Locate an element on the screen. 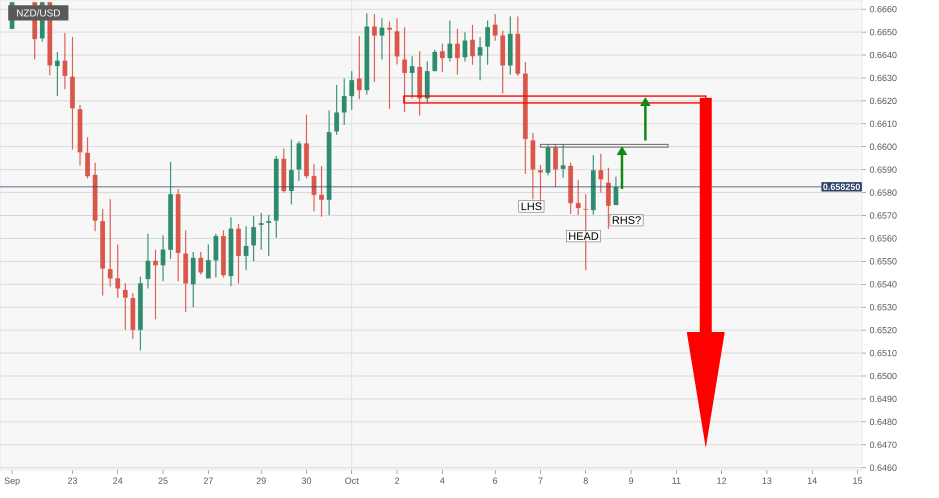 This screenshot has width=939, height=498. ref-line-label: 0.658250 is located at coordinates (841, 187).